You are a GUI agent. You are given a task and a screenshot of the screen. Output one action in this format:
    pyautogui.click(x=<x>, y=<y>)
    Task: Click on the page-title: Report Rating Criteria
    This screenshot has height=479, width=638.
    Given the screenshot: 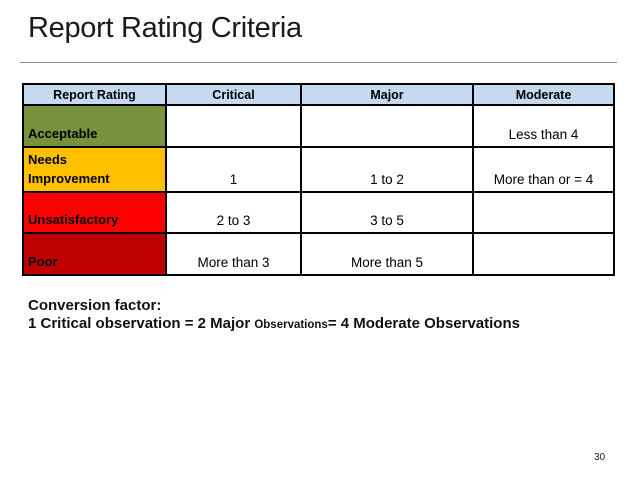 What is the action you would take?
    pyautogui.click(x=165, y=28)
    